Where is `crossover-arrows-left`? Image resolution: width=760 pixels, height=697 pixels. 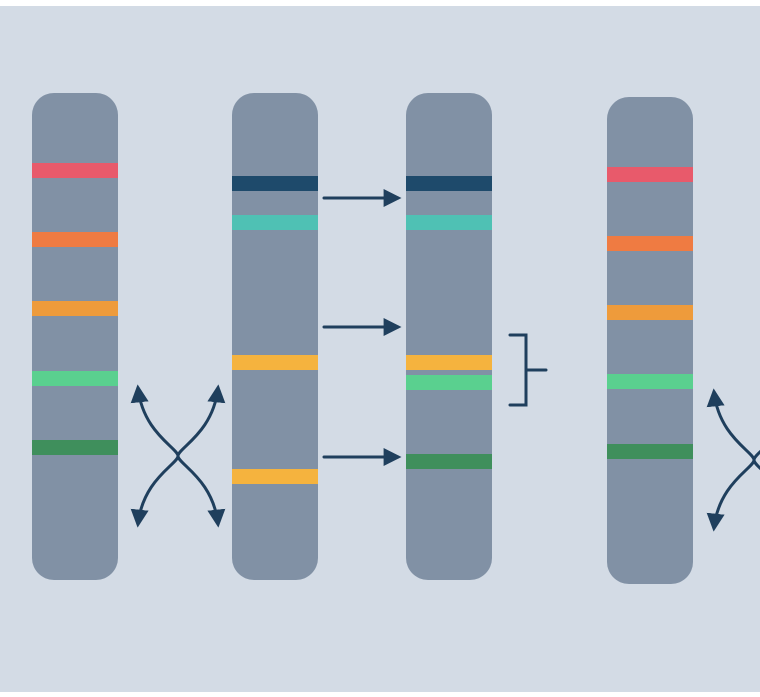
crossover-arrows-left is located at coordinates (178, 456).